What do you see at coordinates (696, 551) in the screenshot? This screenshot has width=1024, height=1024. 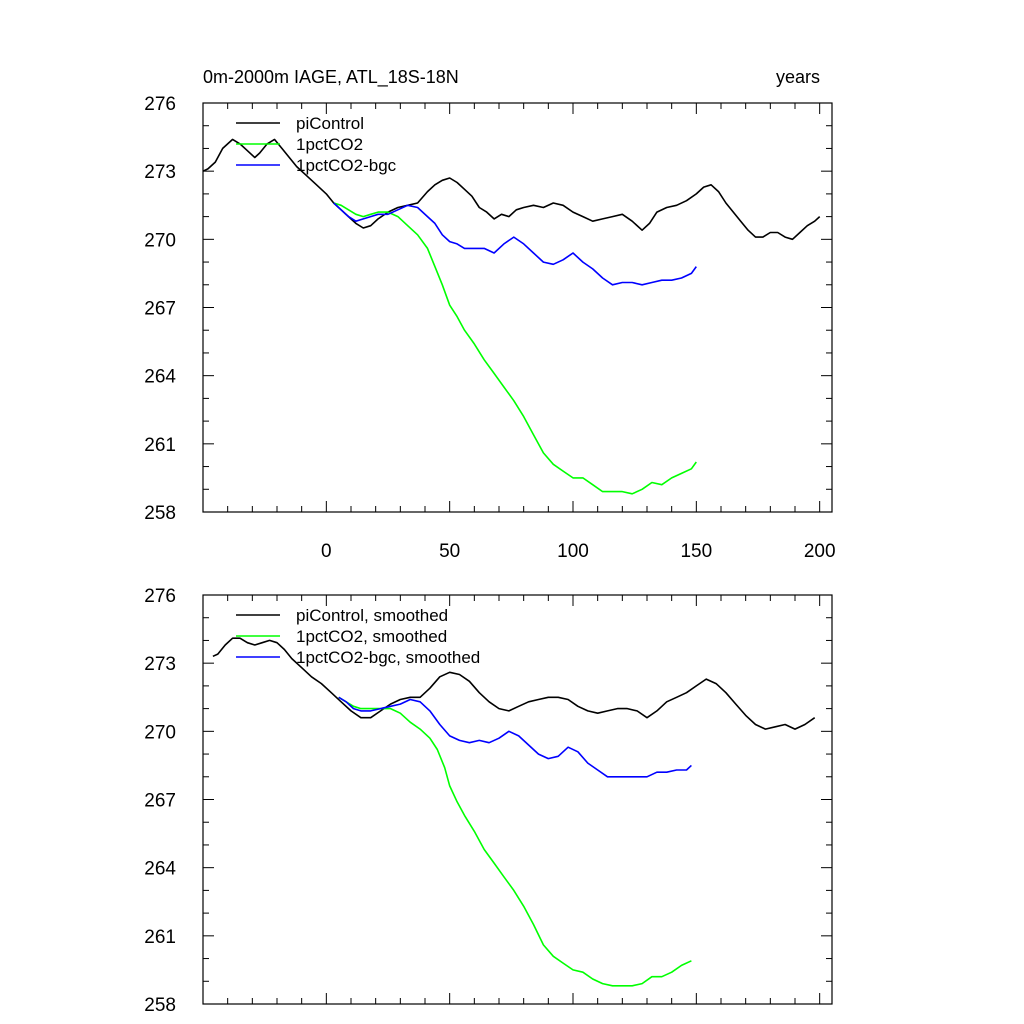 I see `x-tick-label: 150` at bounding box center [696, 551].